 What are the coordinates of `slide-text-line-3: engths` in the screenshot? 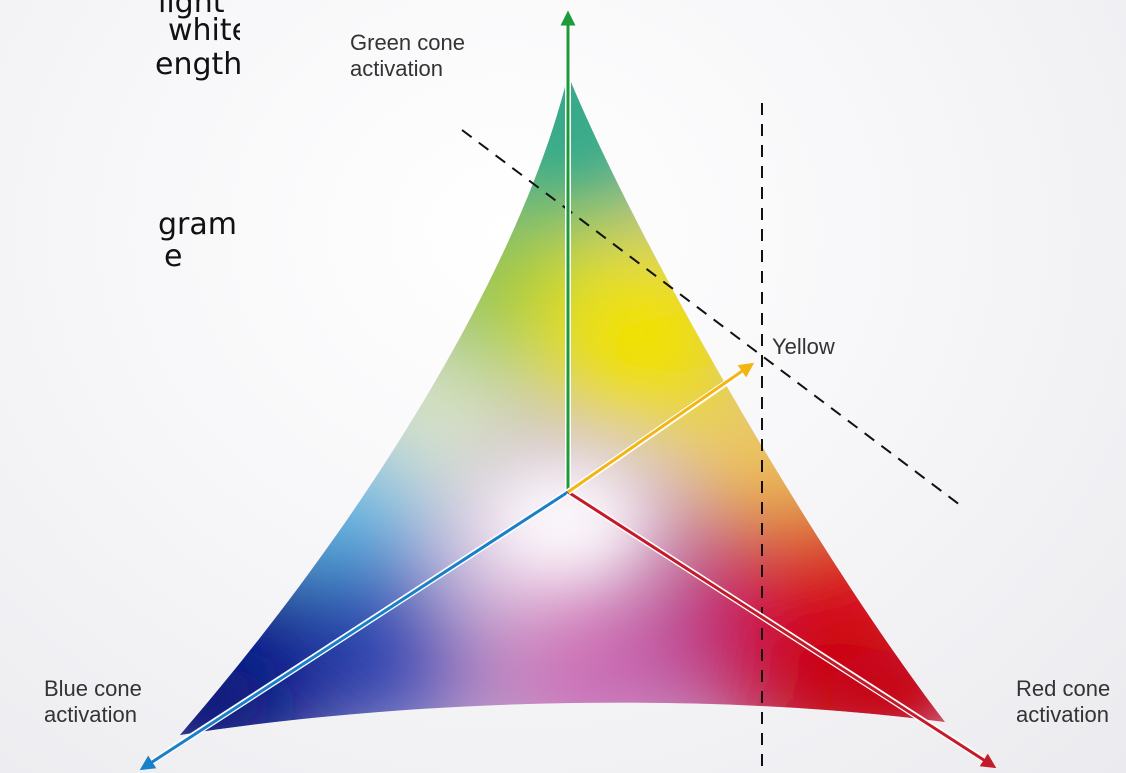 It's located at (197, 64).